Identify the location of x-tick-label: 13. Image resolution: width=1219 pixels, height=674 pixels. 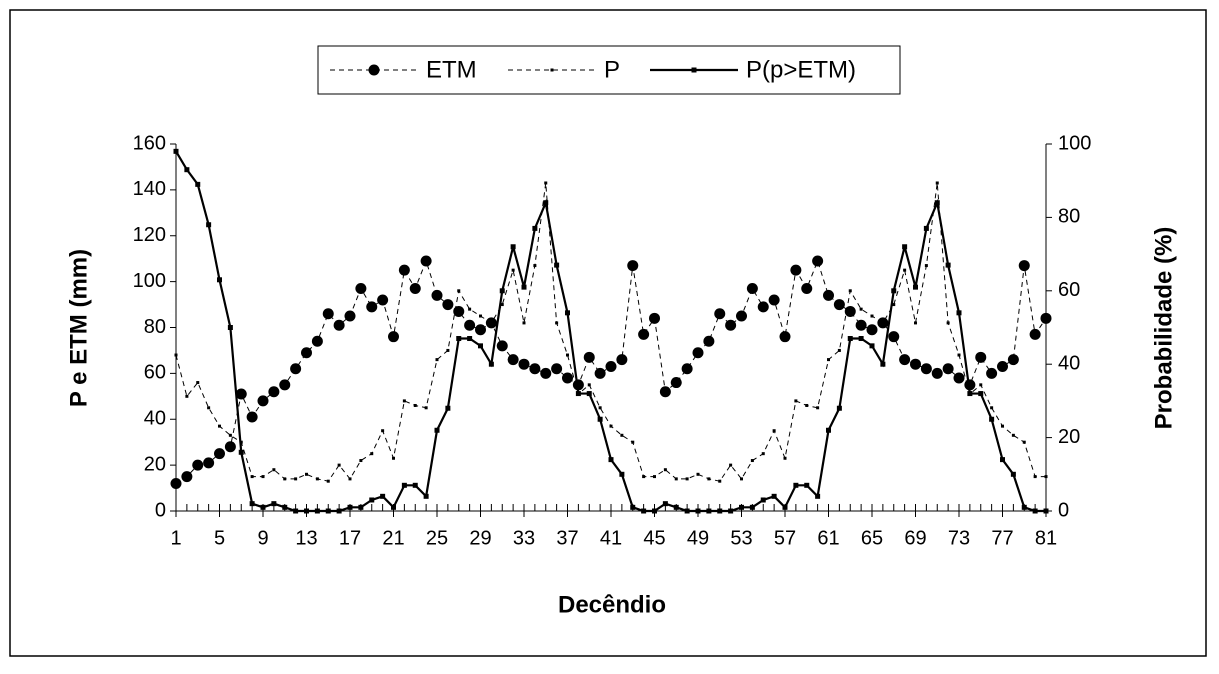
(306, 538).